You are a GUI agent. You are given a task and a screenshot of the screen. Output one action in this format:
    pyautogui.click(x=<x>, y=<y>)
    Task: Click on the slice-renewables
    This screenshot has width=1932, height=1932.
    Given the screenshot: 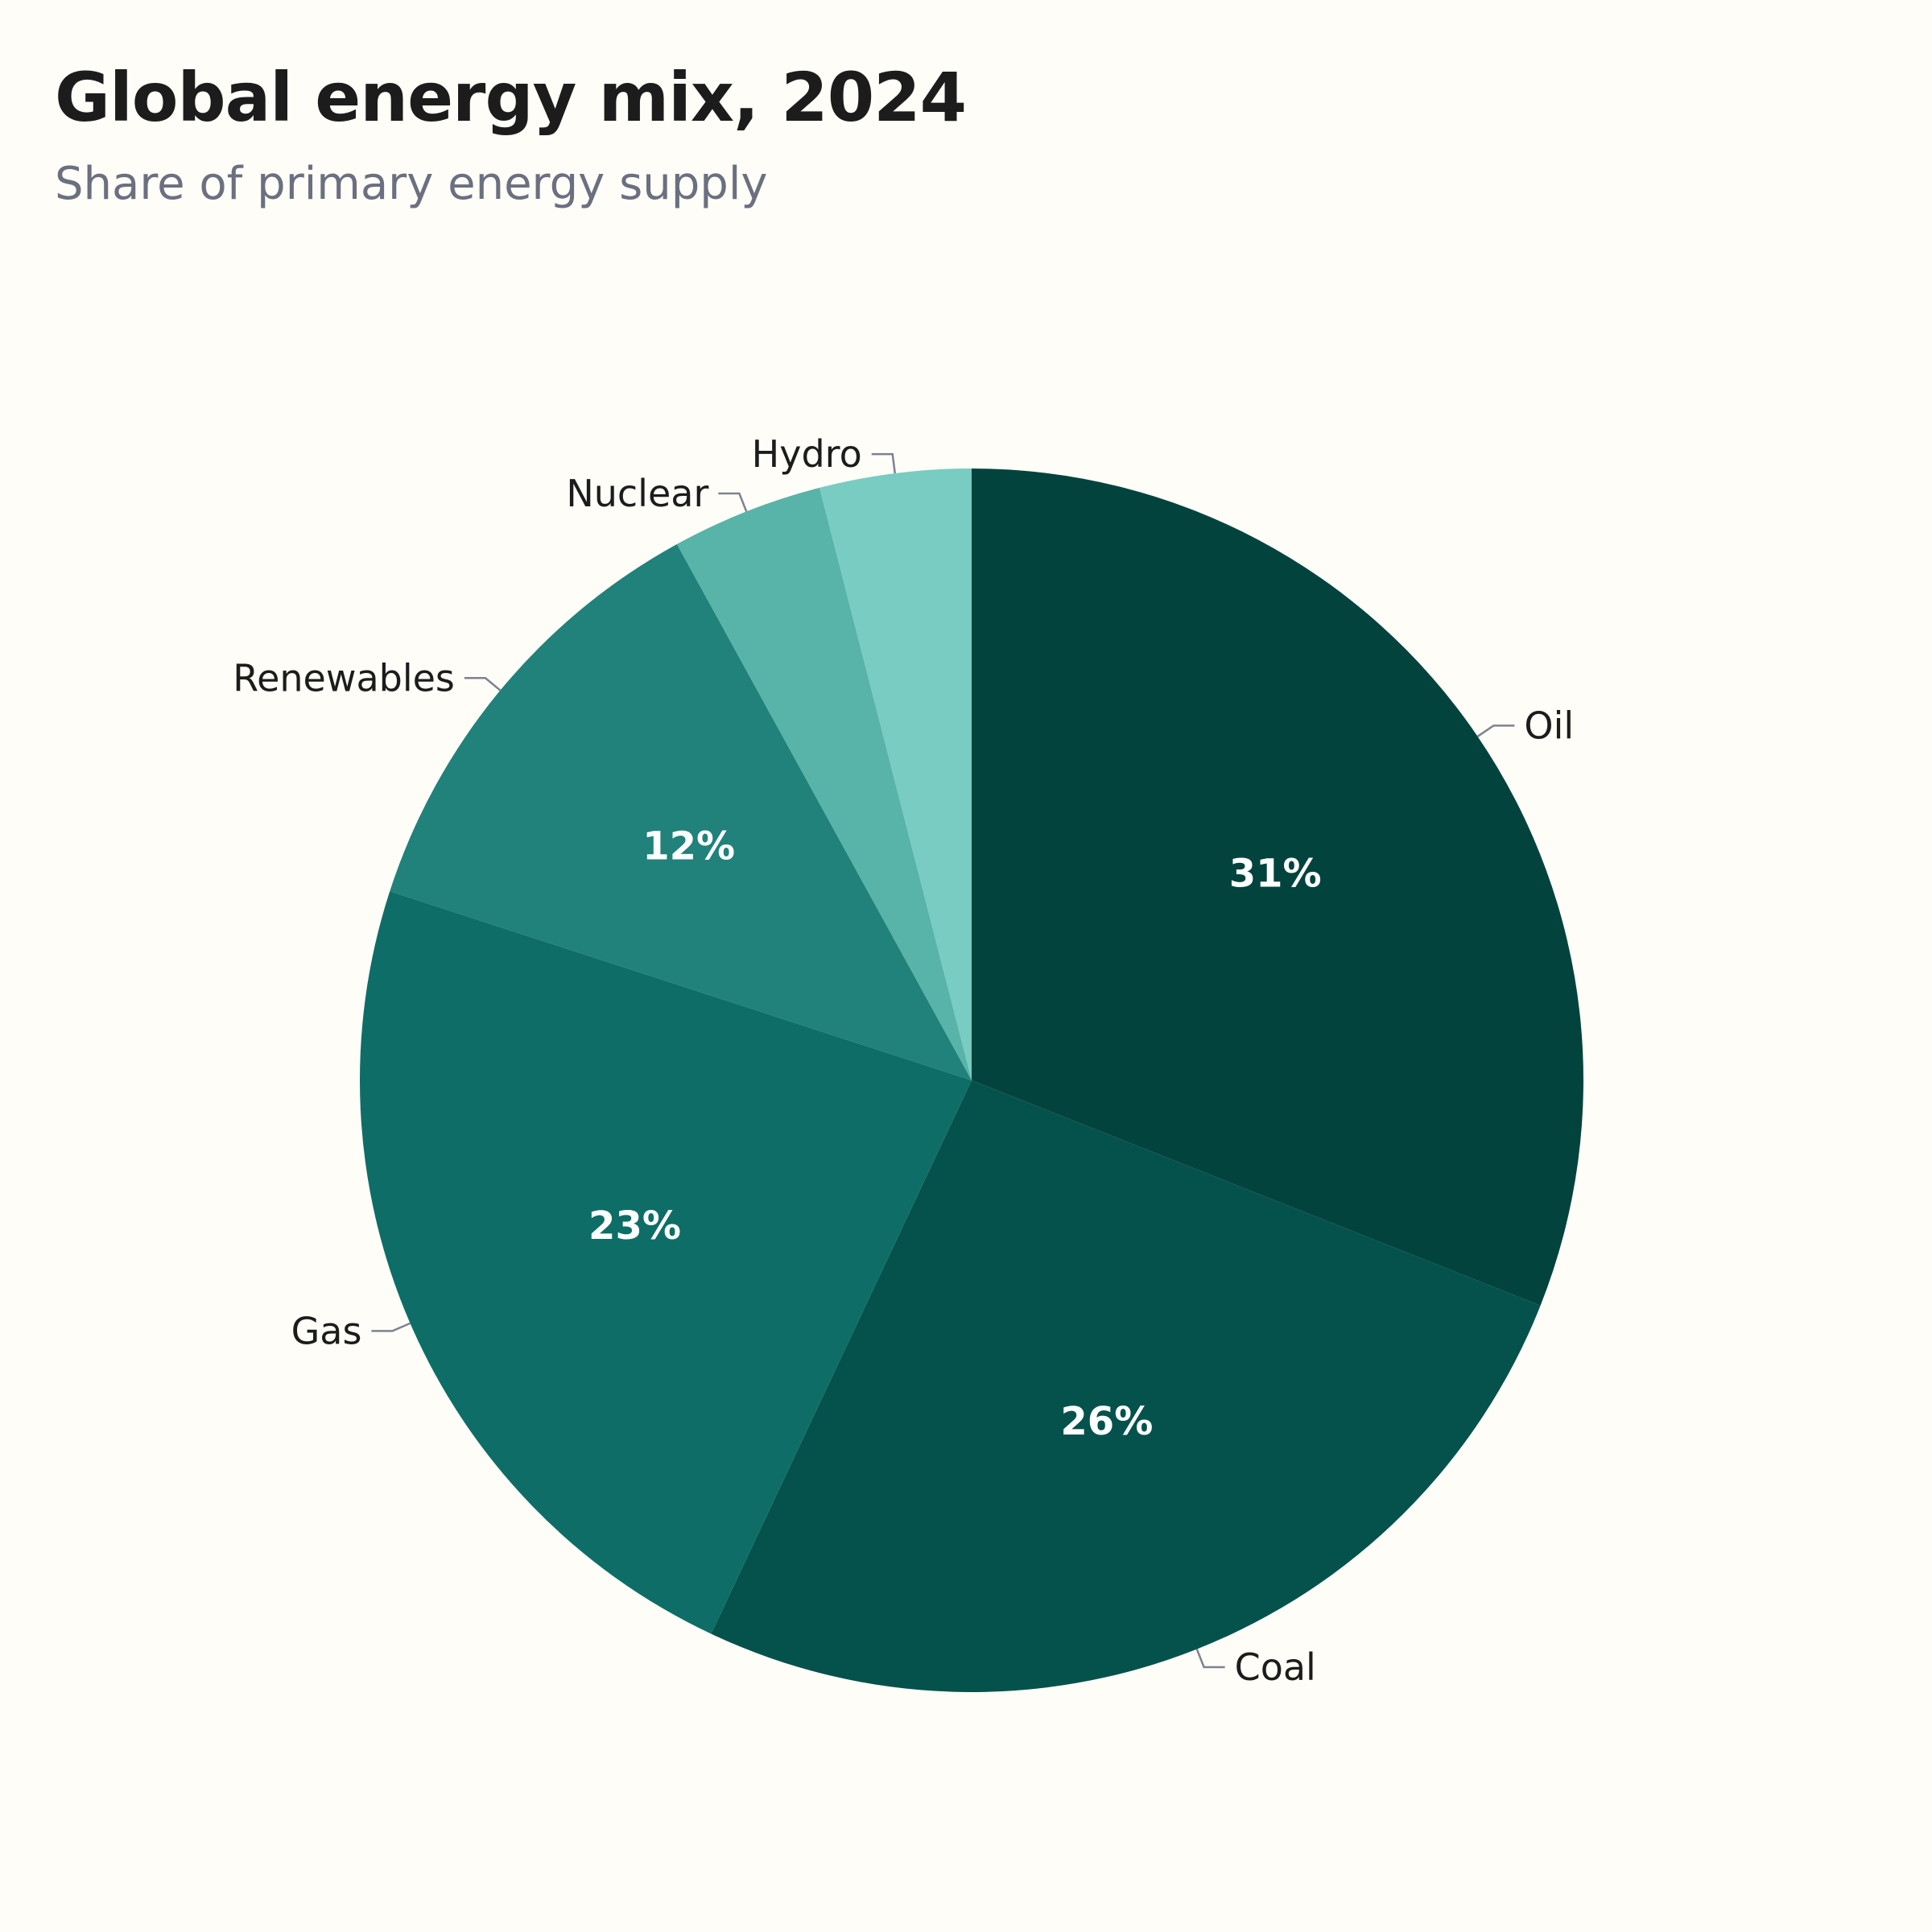 What is the action you would take?
    pyautogui.click(x=681, y=812)
    